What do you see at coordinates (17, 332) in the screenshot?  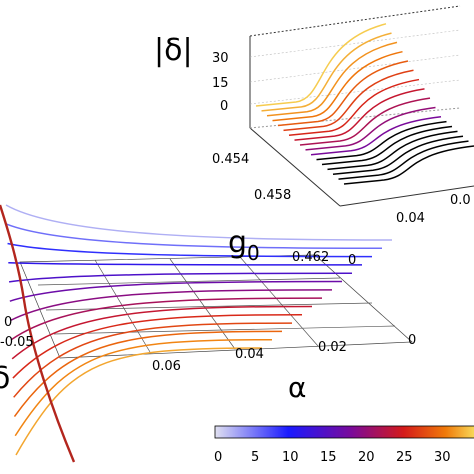 I see `main-z-ticks: 0 -0.05` at bounding box center [17, 332].